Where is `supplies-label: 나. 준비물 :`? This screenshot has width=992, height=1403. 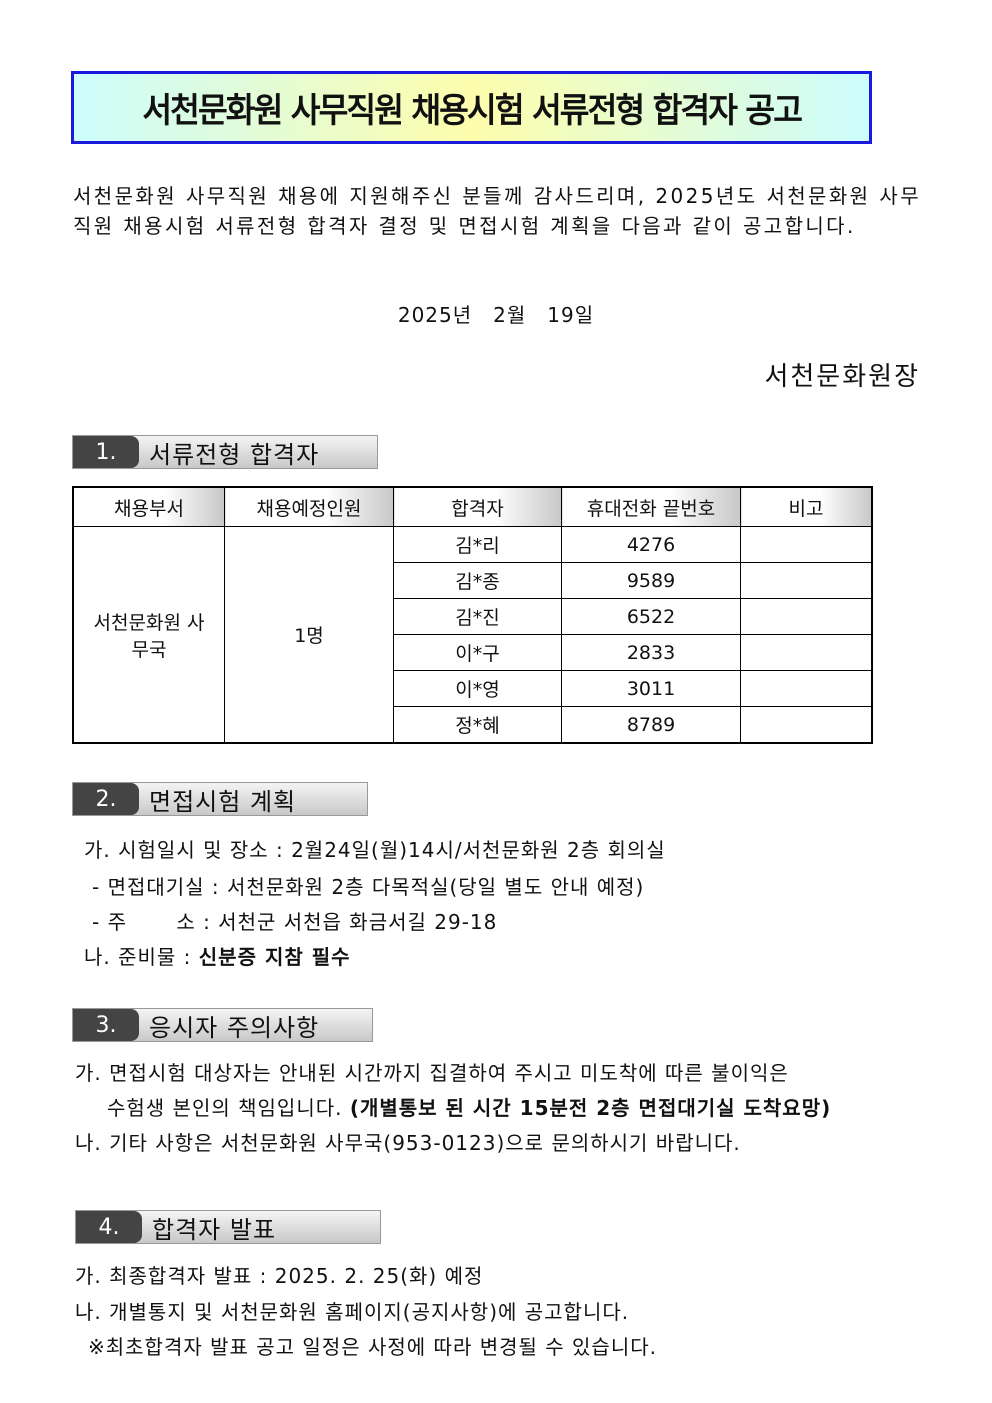 supplies-label: 나. 준비물 : is located at coordinates (141, 957).